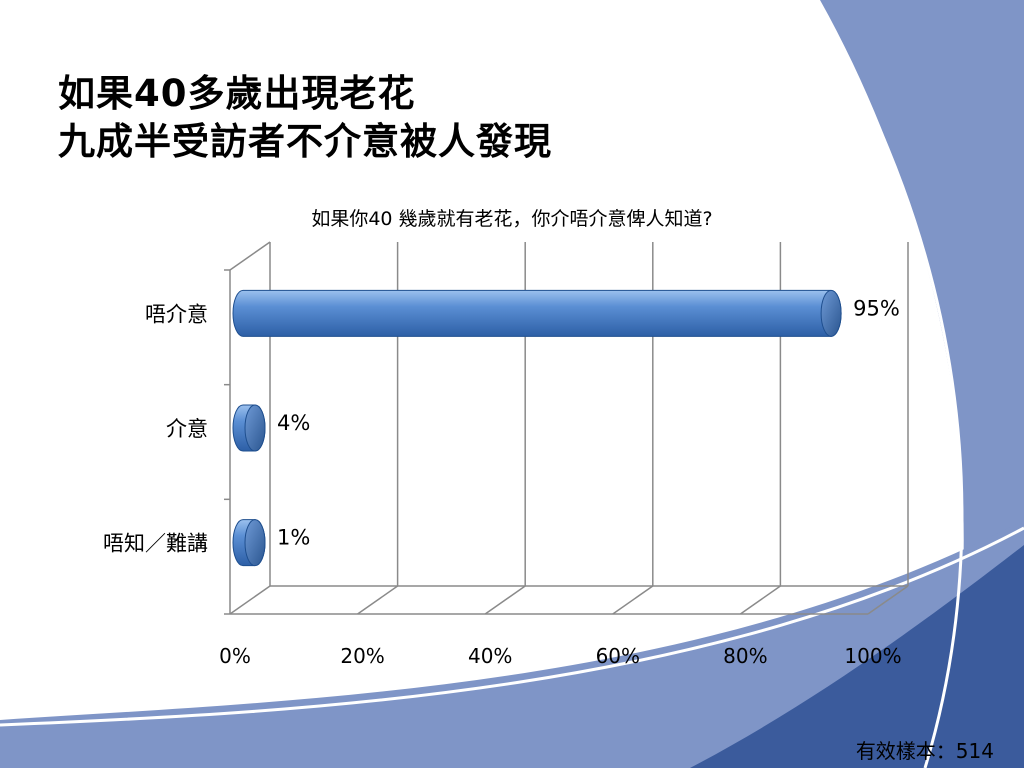 The width and height of the screenshot is (1024, 768). I want to click on category-label: 唔介意, so click(176, 314).